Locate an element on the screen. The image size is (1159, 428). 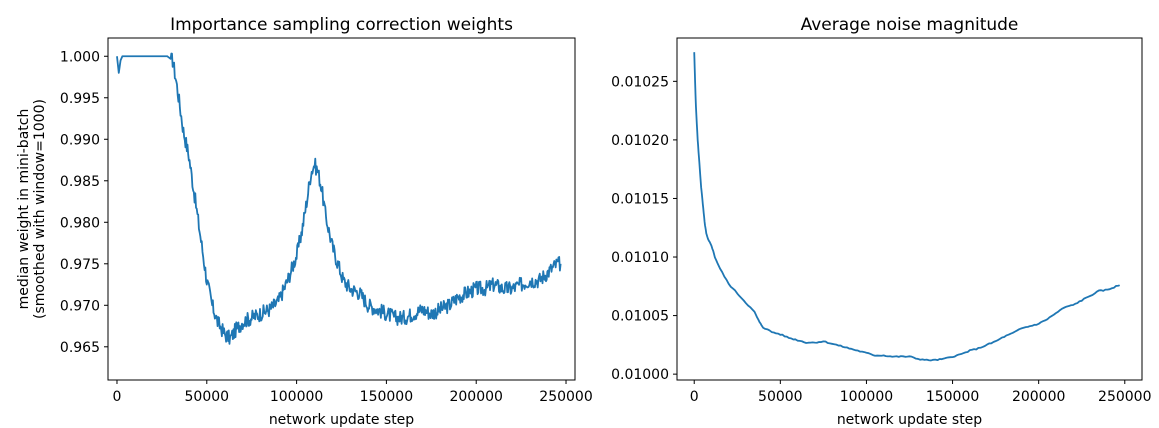
y-tick-label: 0.01015 is located at coordinates (640, 199).